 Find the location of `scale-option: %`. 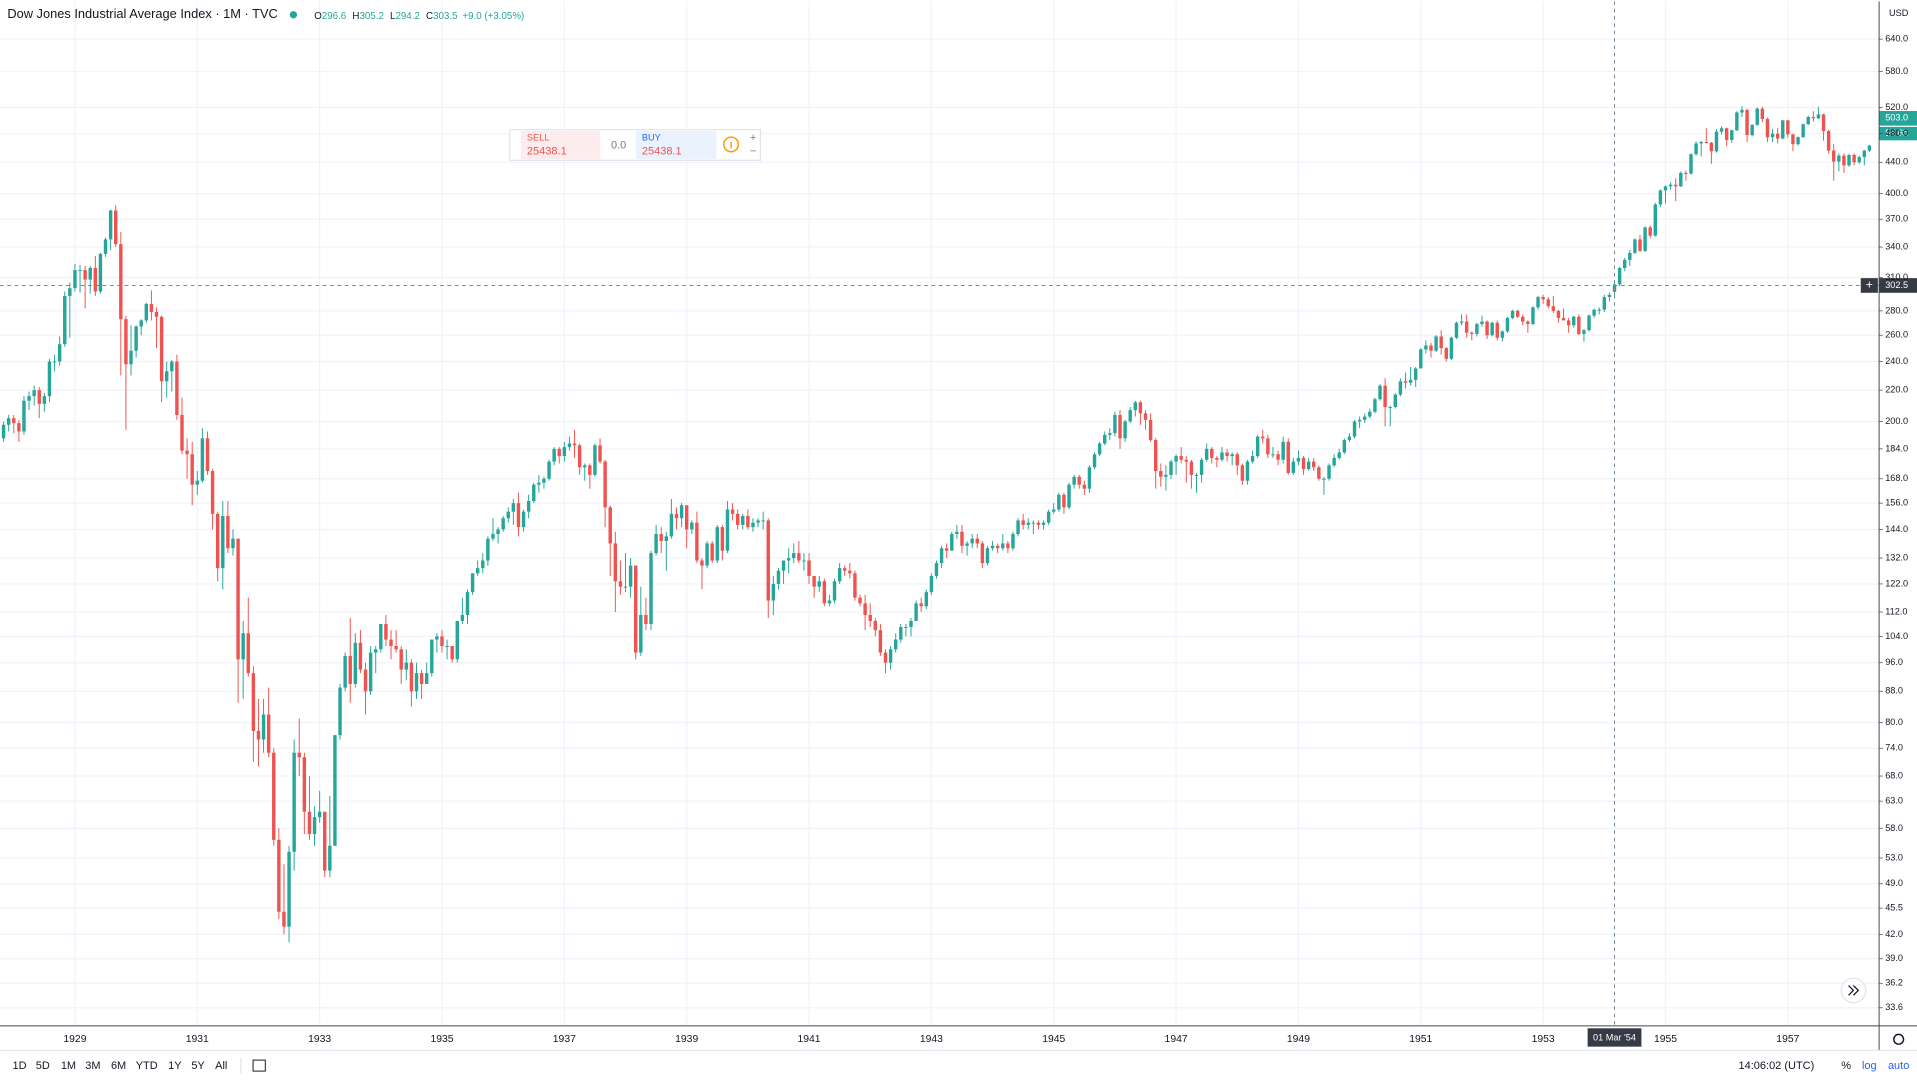

scale-option: % is located at coordinates (1846, 1066).